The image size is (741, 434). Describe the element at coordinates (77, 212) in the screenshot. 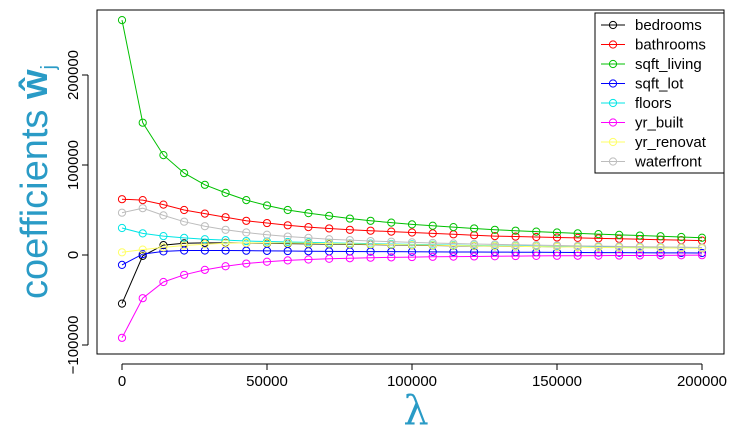

I see `y-axis: −100000 0 100000 200000` at that location.